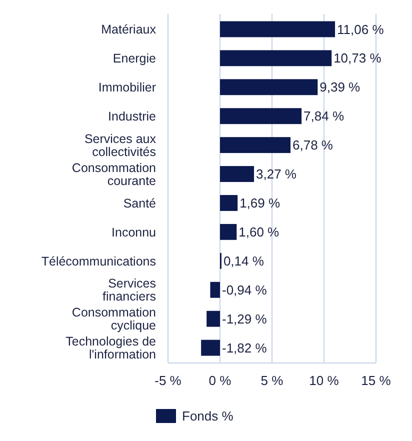 The image size is (412, 441). I want to click on data-label: 7,84 %, so click(324, 116).